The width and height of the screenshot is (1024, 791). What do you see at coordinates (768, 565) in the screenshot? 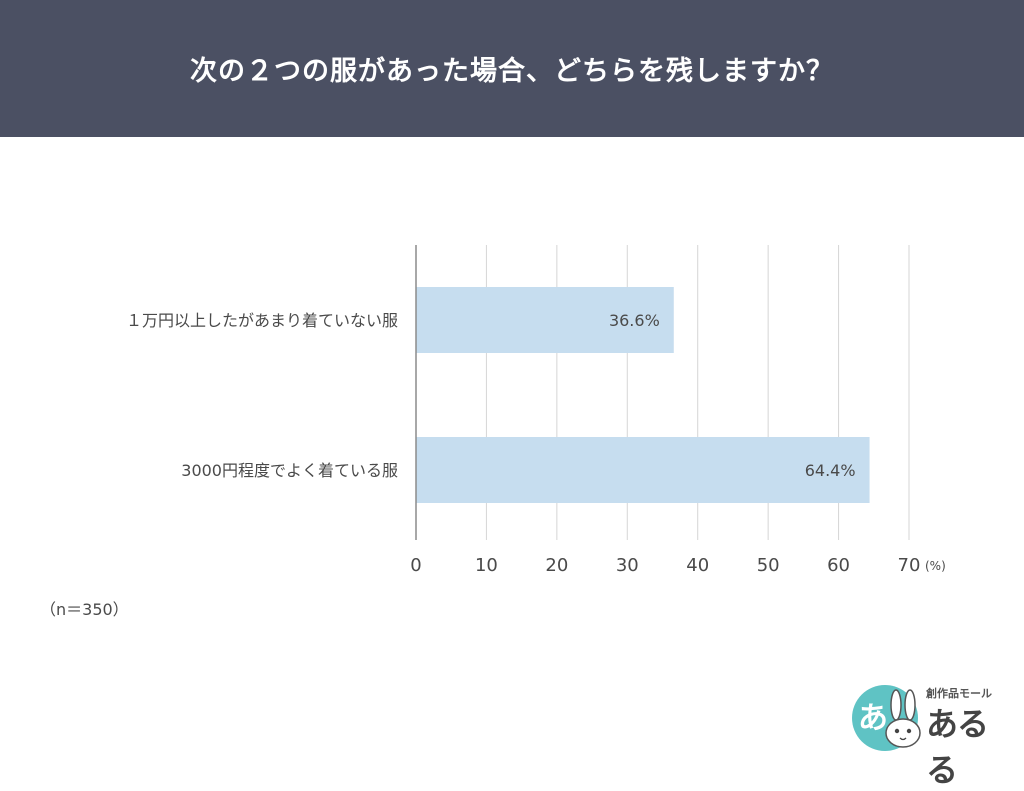
I see `x-tick-label-50: 50` at bounding box center [768, 565].